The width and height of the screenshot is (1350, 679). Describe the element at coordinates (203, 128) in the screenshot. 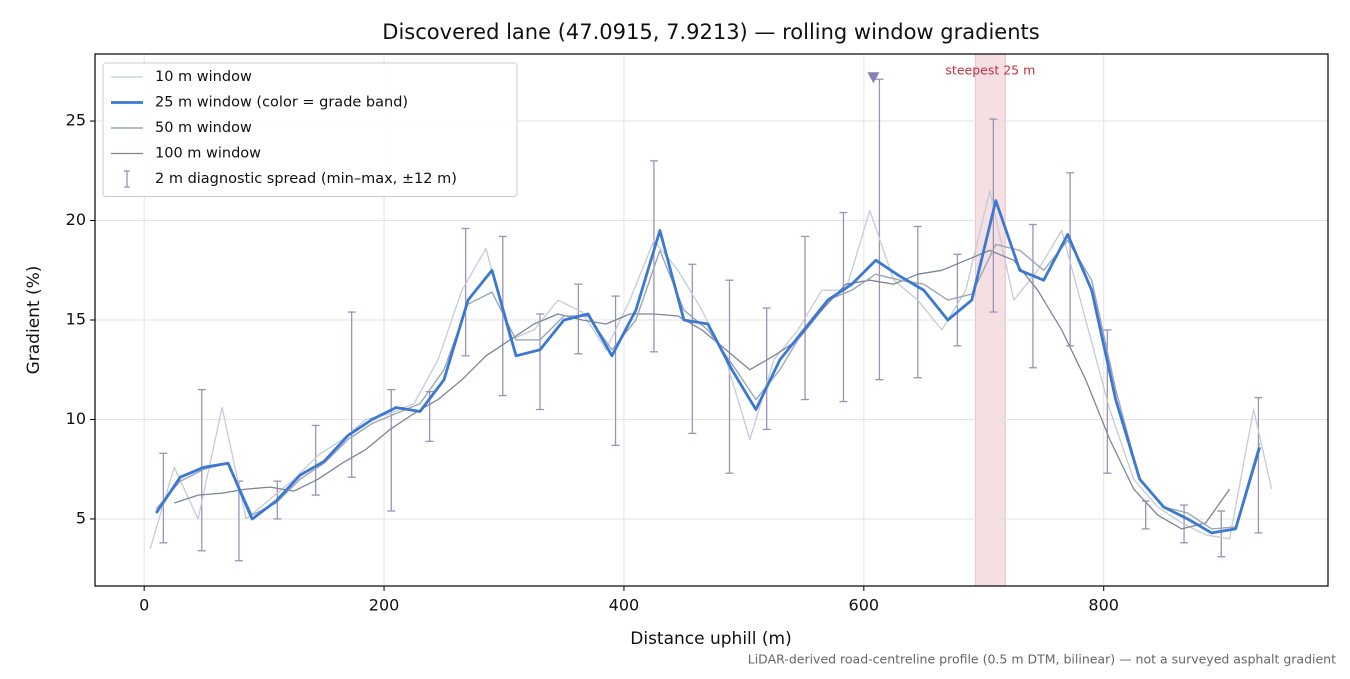

I see `legend-label: 50 m window` at that location.